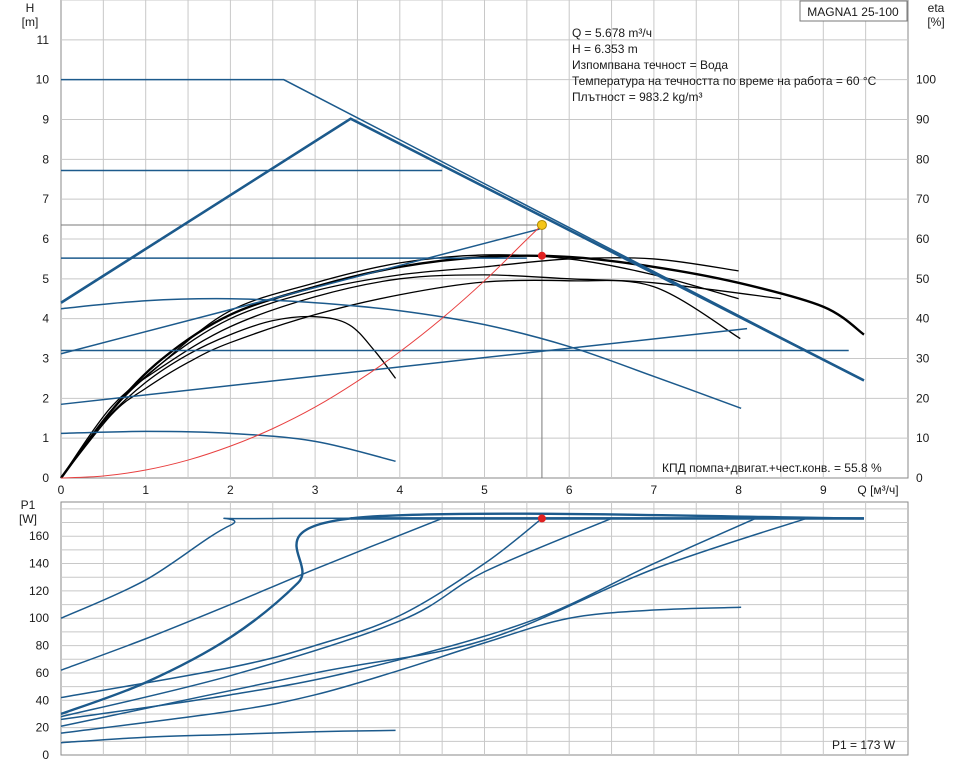  Describe the element at coordinates (650, 65) in the screenshot. I see `duty-info-liquid: Изпомпвана течност = Вода` at that location.